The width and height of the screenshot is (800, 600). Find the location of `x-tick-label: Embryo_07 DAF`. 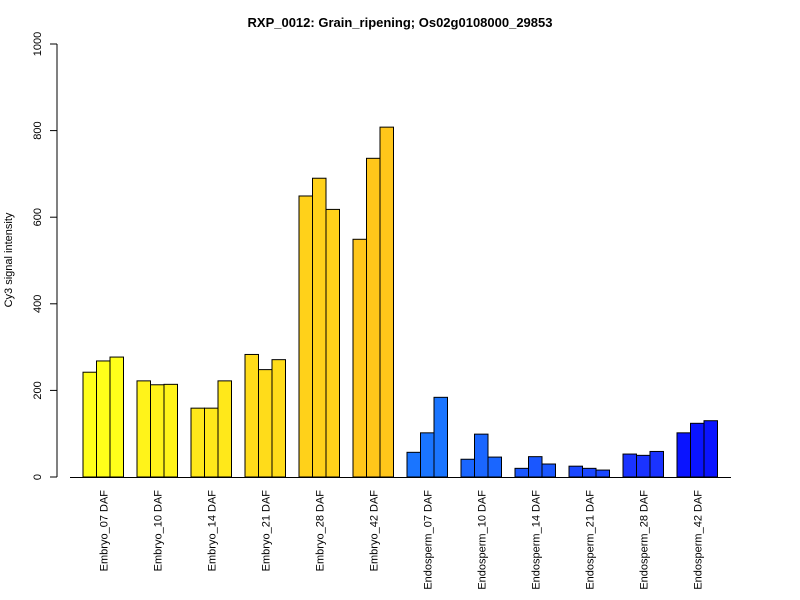

x-tick-label: Embryo_07 DAF is located at coordinates (104, 531).